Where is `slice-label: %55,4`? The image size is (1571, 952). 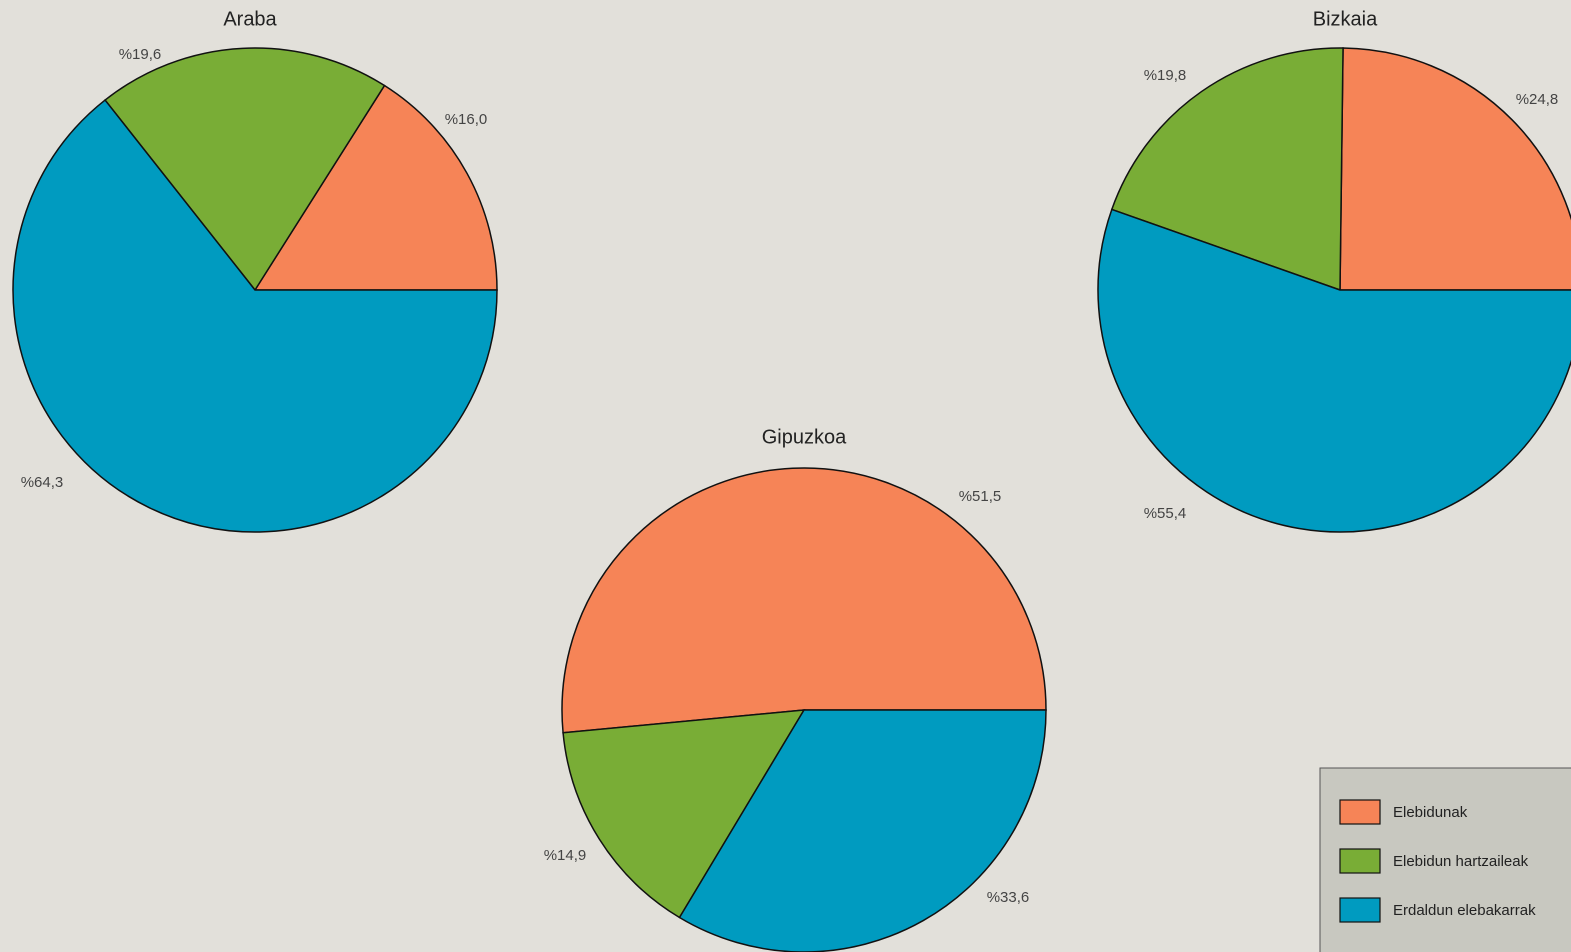
slice-label: %55,4 is located at coordinates (1165, 513).